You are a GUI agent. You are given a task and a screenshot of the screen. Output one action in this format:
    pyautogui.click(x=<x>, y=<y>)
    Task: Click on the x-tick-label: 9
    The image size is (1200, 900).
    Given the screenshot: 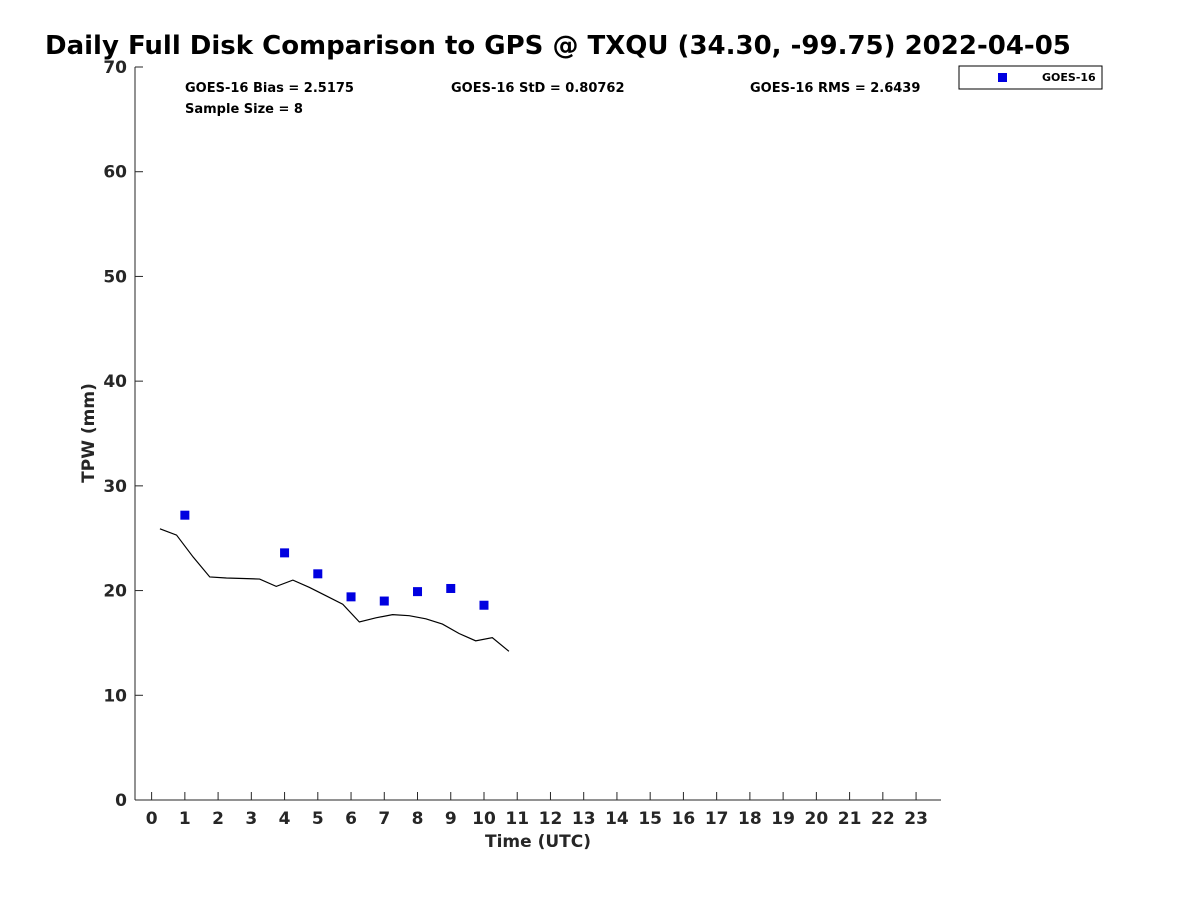 What is the action you would take?
    pyautogui.click(x=451, y=819)
    